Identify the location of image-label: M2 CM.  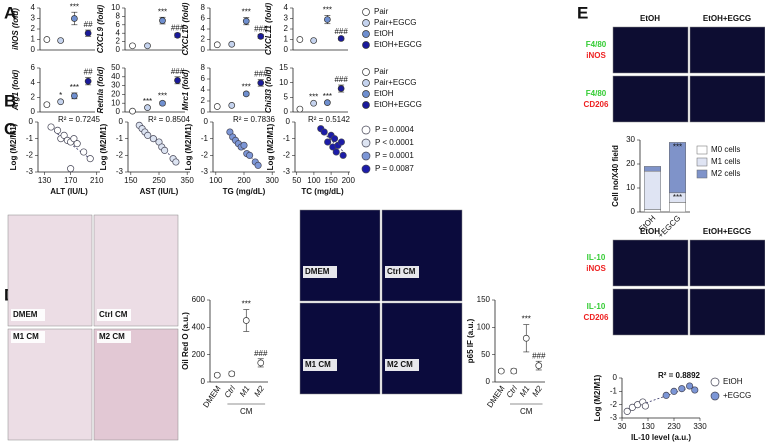
(112, 336).